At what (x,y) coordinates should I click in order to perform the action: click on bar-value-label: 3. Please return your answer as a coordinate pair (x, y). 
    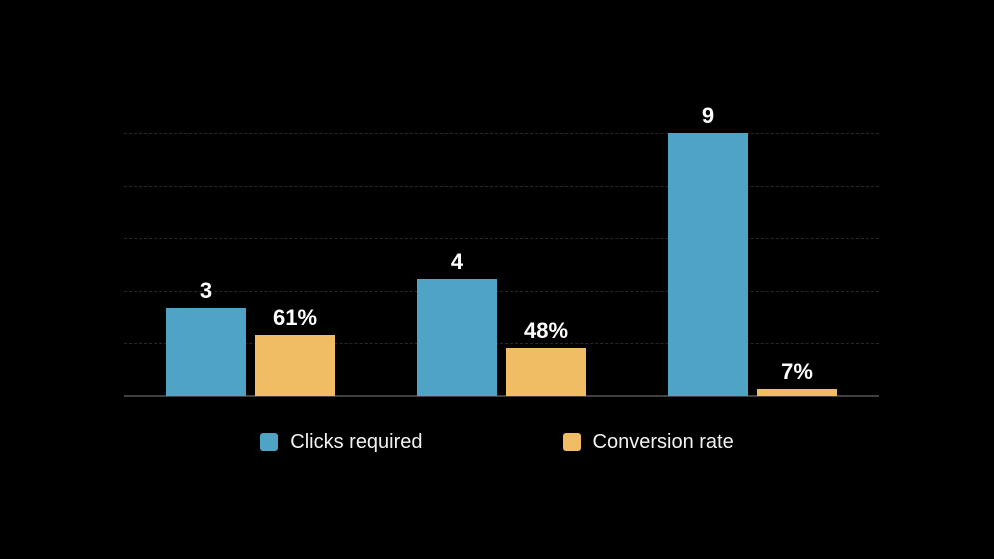
    Looking at the image, I should click on (206, 291).